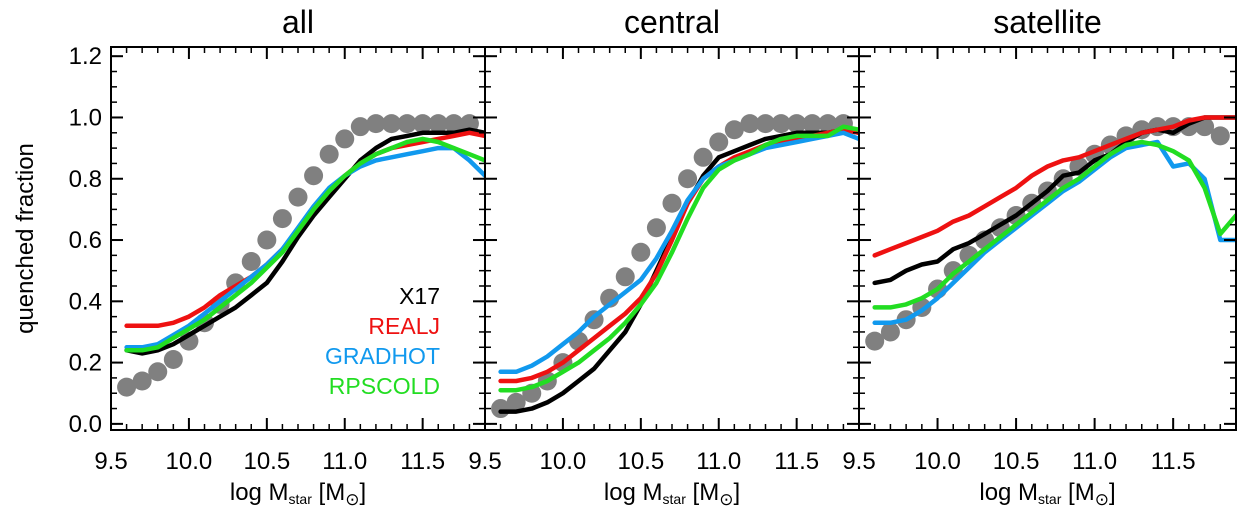  Describe the element at coordinates (85, 56) in the screenshot. I see `y-tick-label: 1.2` at that location.